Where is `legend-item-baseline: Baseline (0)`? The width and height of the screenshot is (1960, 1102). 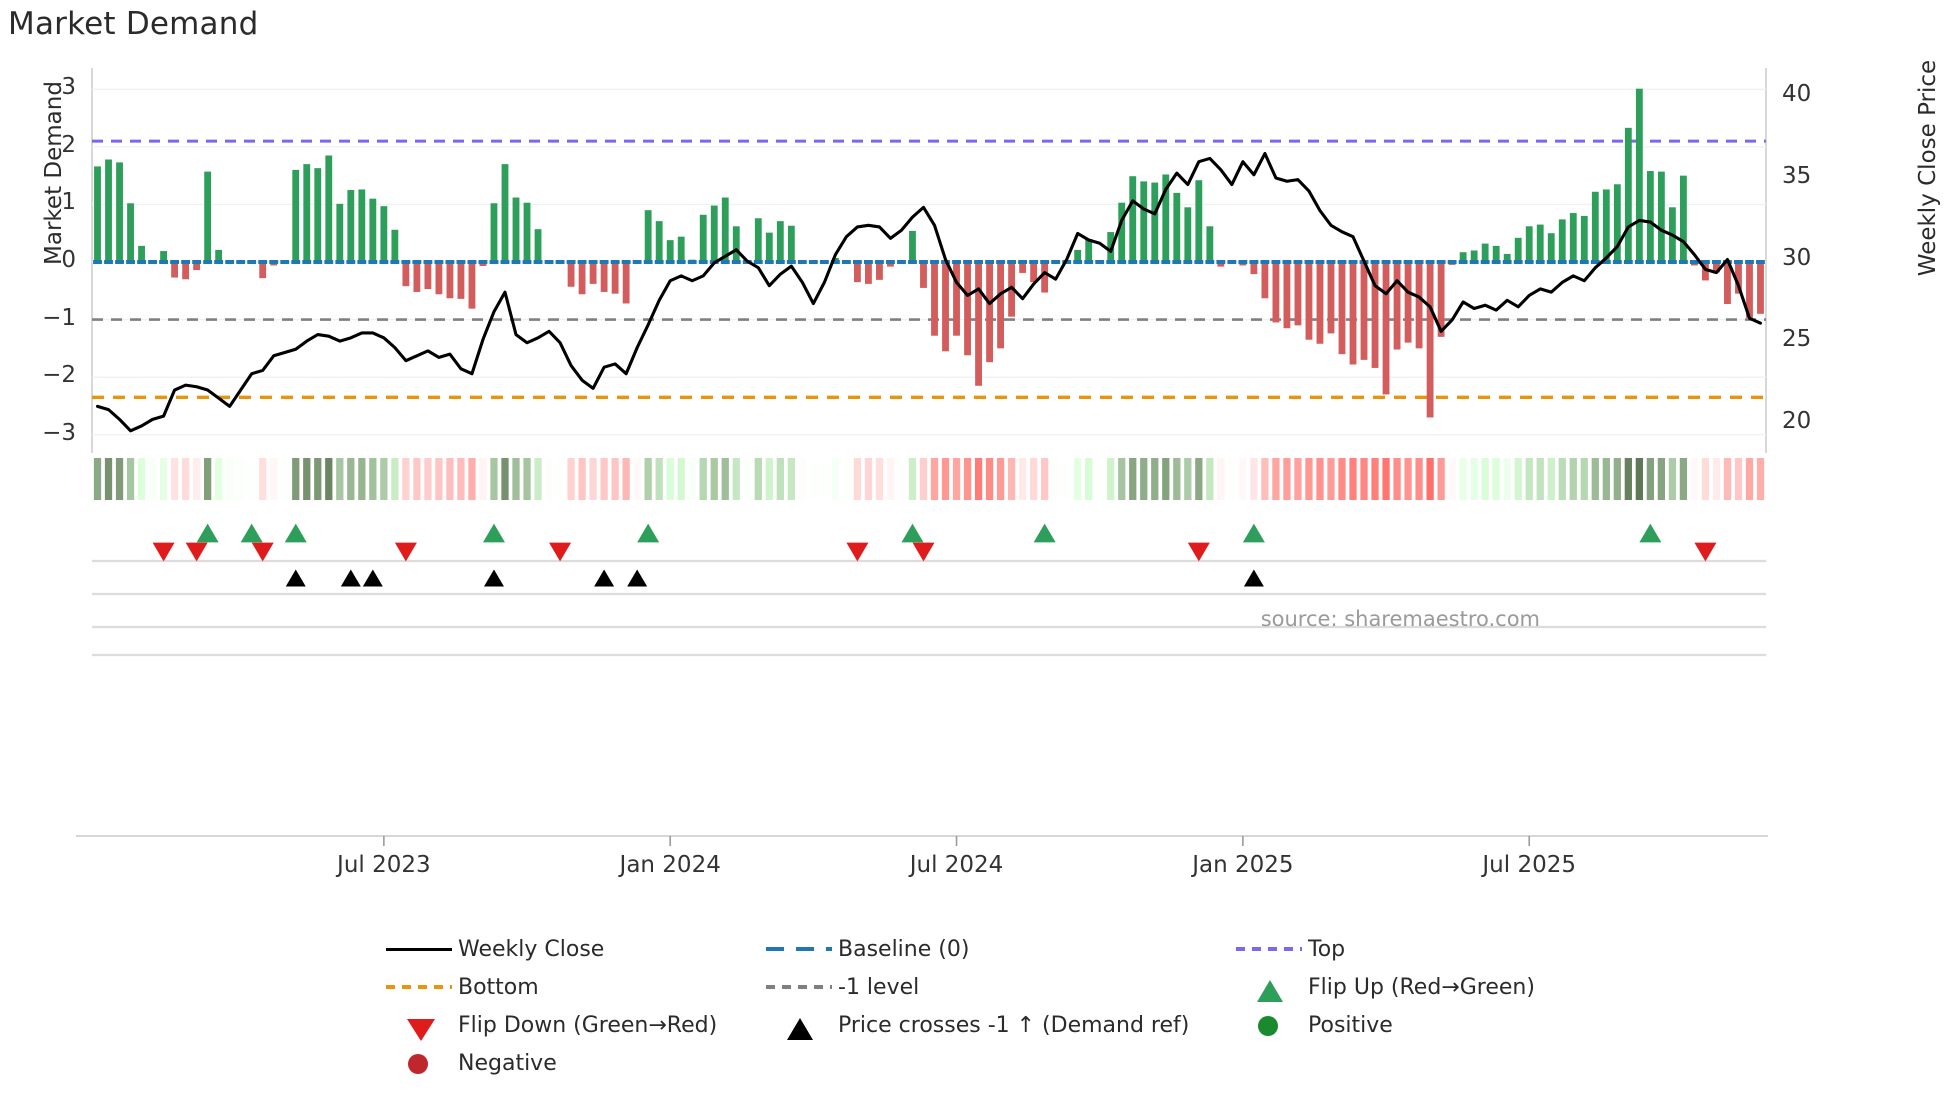
legend-item-baseline: Baseline (0) is located at coordinates (995, 949).